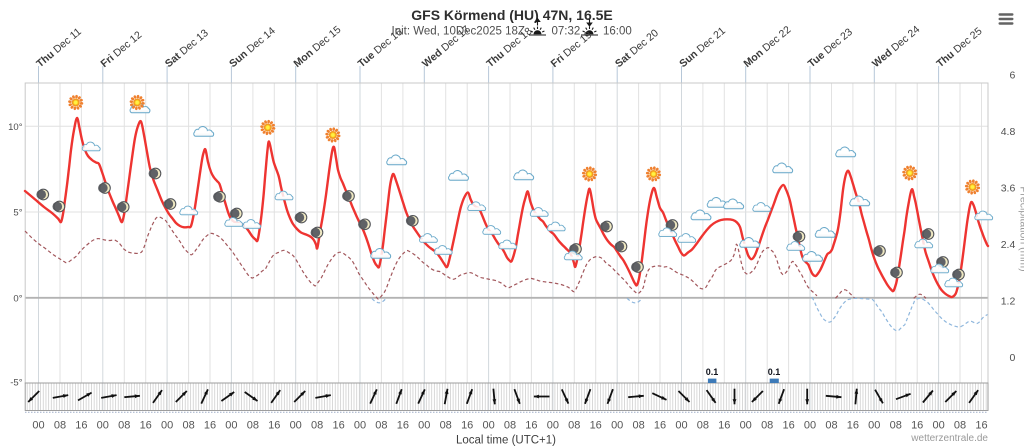  Describe the element at coordinates (1008, 302) in the screenshot. I see `svg-text: 1.2` at that location.